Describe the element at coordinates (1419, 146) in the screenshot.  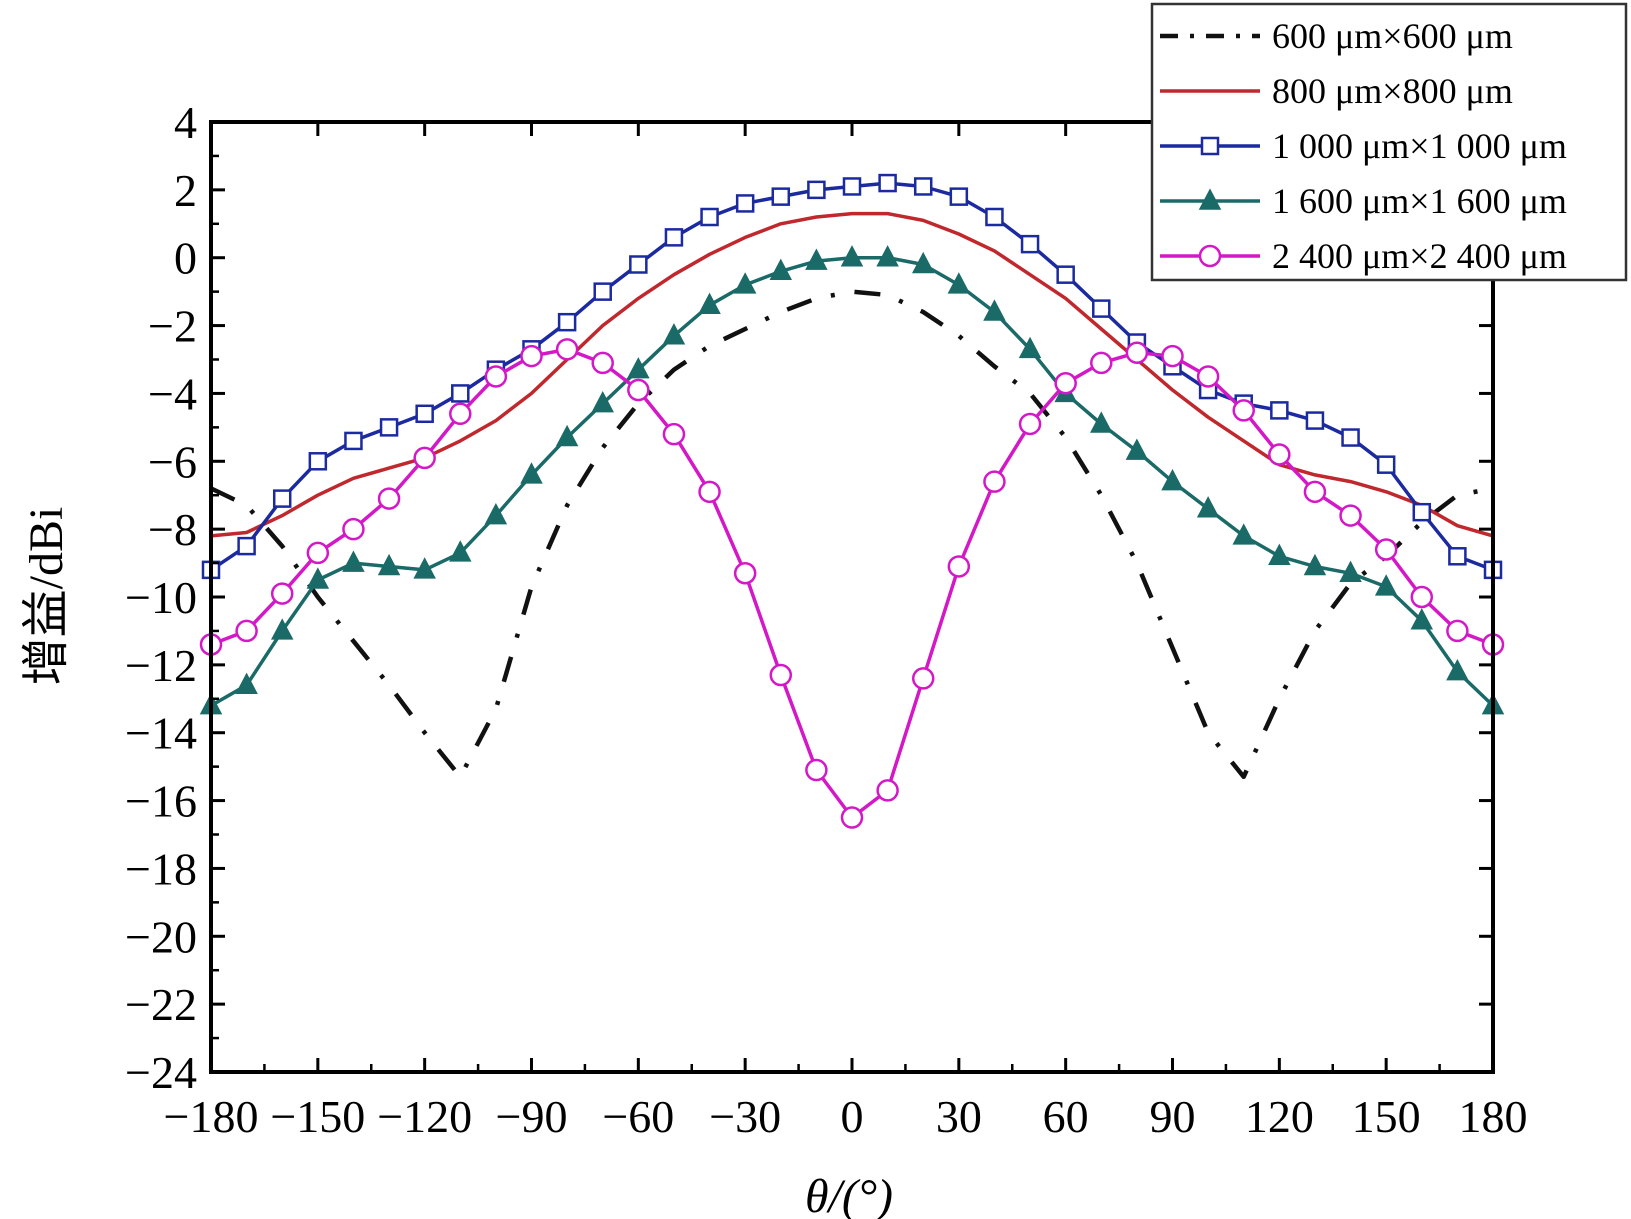
I see `legend-label: 1 000 μm×1 000 μm` at that location.